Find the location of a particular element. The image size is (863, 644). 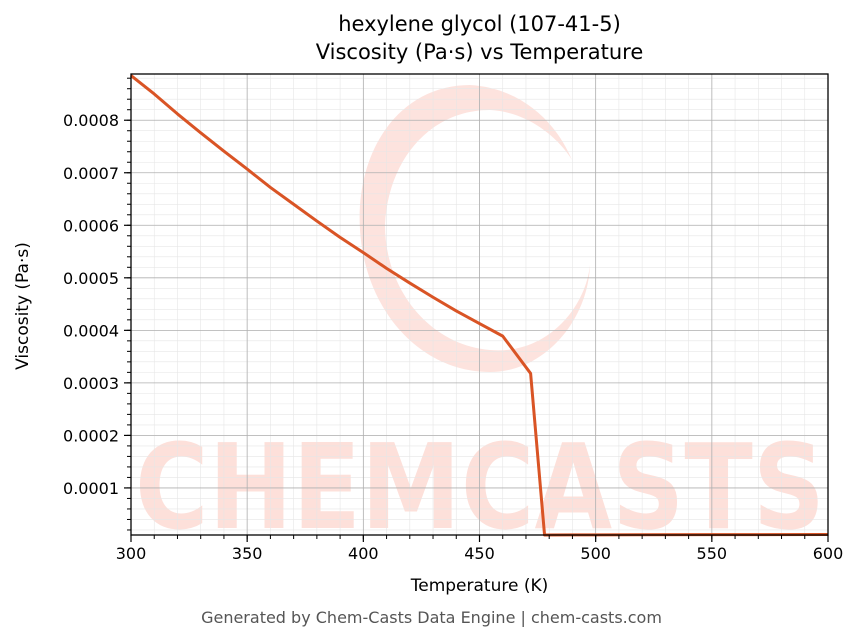

x-axis-label: Temperature (K) is located at coordinates (479, 586).